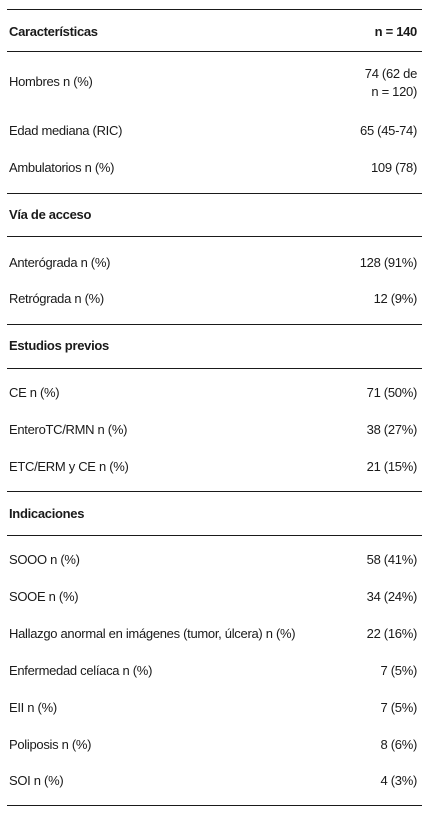 The width and height of the screenshot is (429, 817). Describe the element at coordinates (392, 596) in the screenshot. I see `row-value-sooe: 34 (24%)` at that location.